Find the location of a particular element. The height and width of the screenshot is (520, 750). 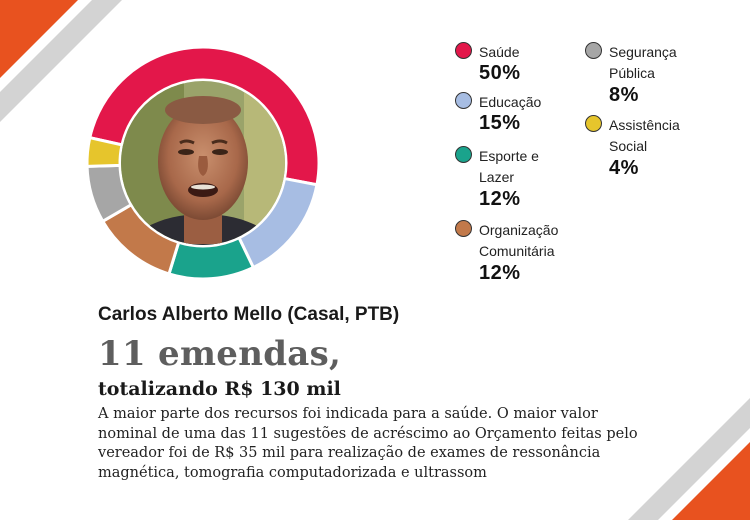

donut-chart is located at coordinates (203, 163).